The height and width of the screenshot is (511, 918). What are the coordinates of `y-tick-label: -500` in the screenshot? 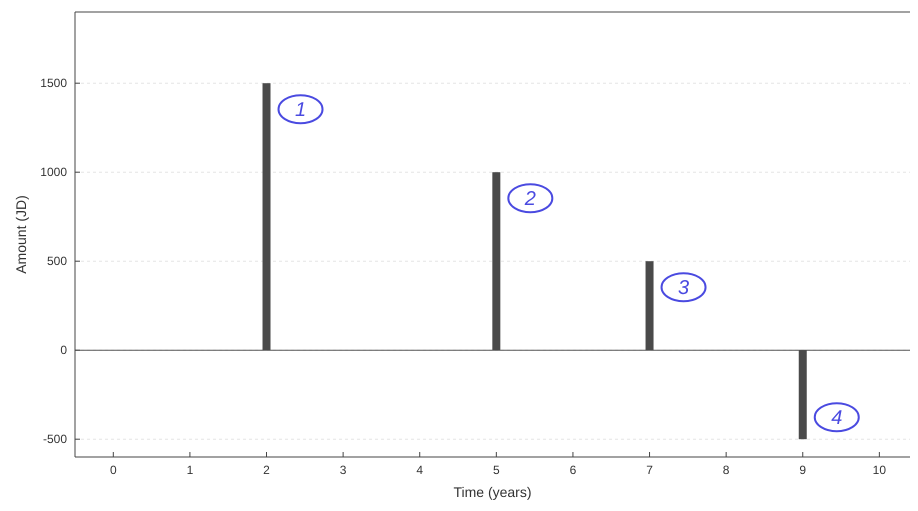 It's located at (55, 439).